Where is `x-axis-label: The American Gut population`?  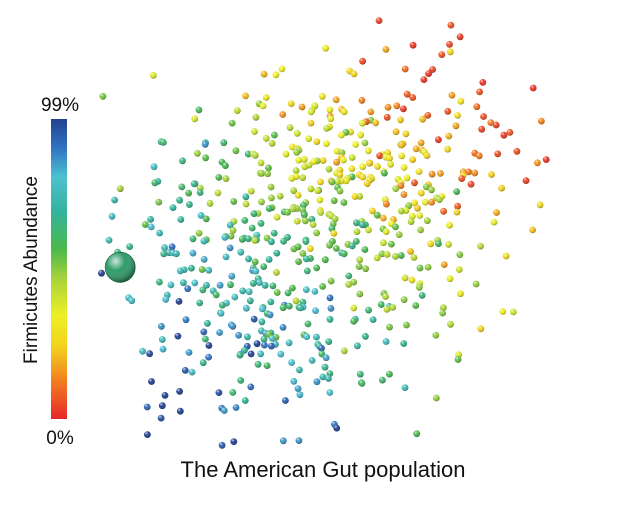 x-axis-label: The American Gut population is located at coordinates (323, 469).